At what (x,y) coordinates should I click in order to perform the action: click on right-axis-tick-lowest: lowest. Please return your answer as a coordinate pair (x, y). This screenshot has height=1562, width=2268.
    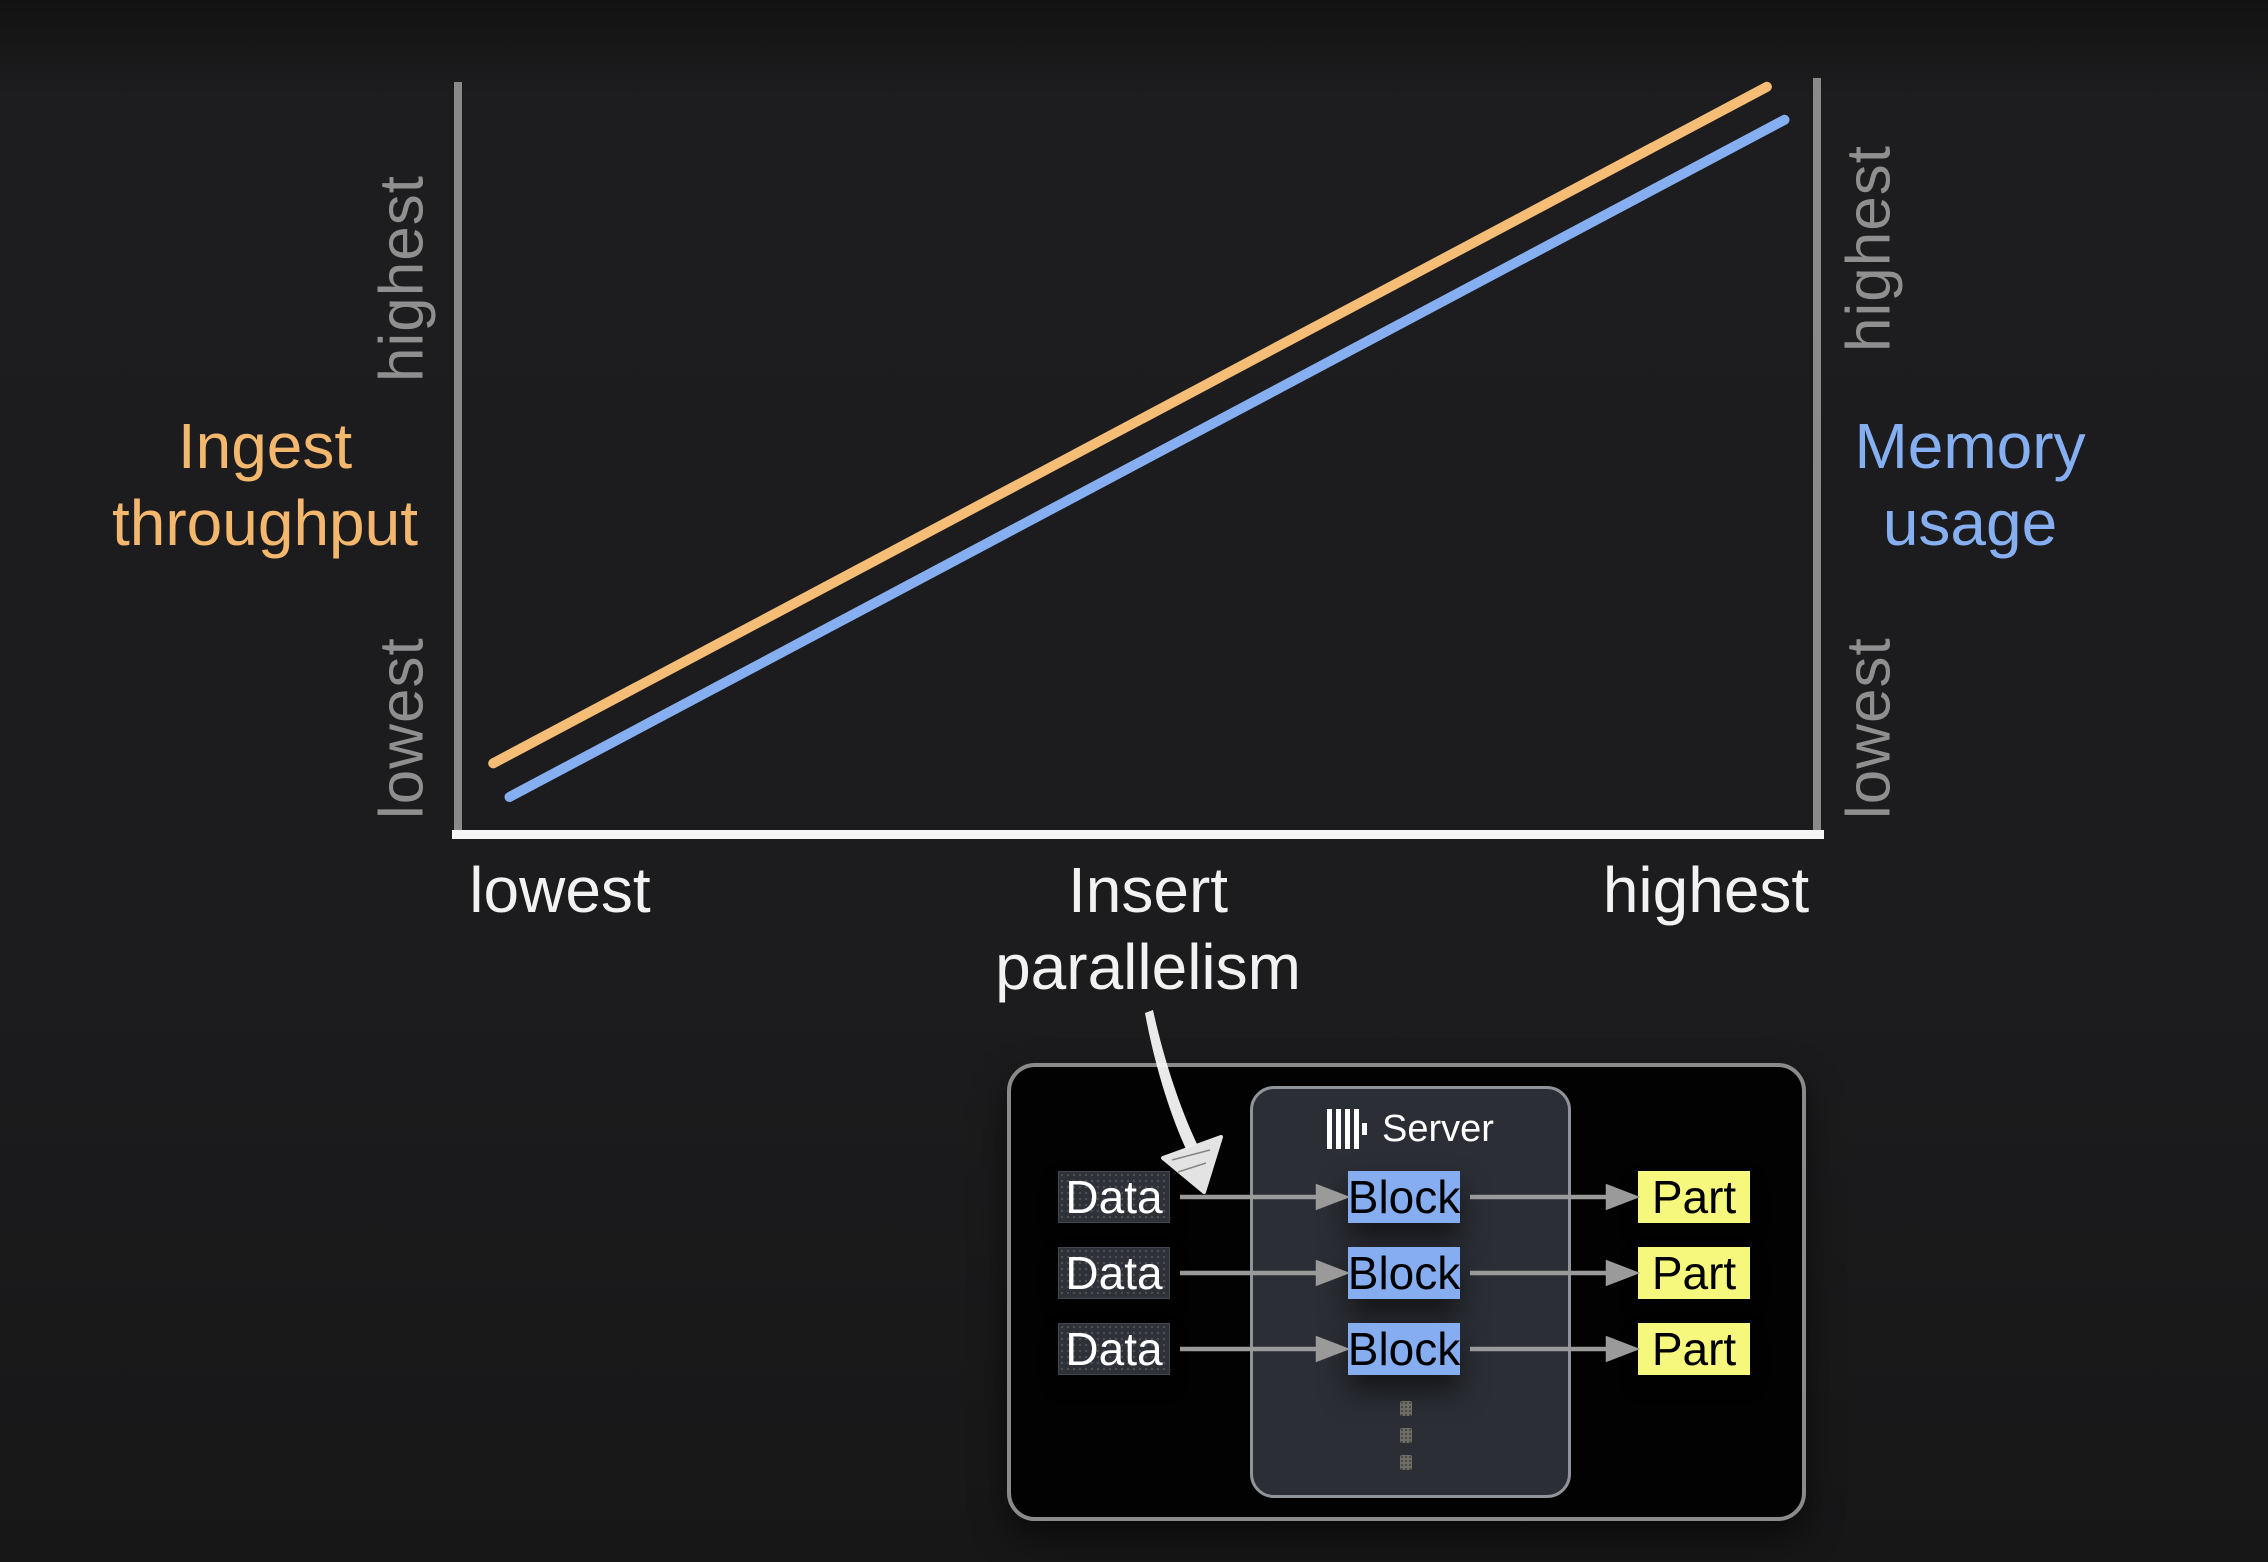
    Looking at the image, I should click on (1869, 728).